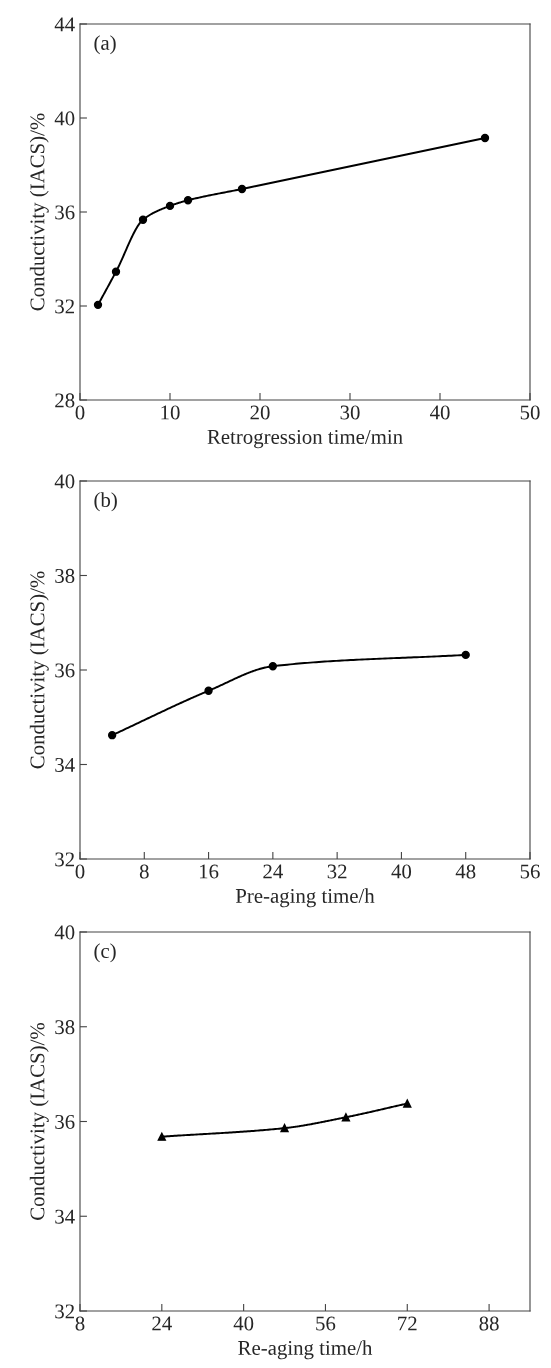 The image size is (551, 1368). What do you see at coordinates (260, 412) in the screenshot?
I see `x-tick-label: 20` at bounding box center [260, 412].